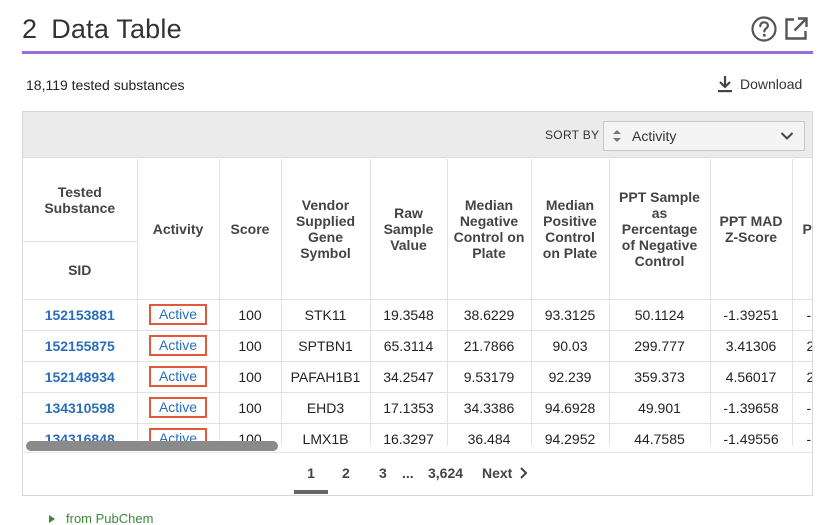  Describe the element at coordinates (326, 408) in the screenshot. I see `gene-symbol-cell: EHD3` at that location.